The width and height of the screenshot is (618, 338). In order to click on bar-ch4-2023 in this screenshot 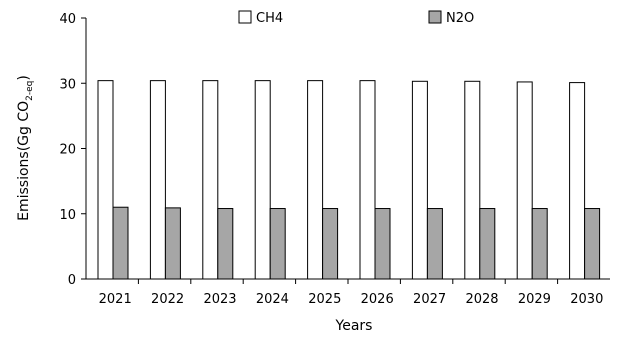, I will do `click(210, 180)`.